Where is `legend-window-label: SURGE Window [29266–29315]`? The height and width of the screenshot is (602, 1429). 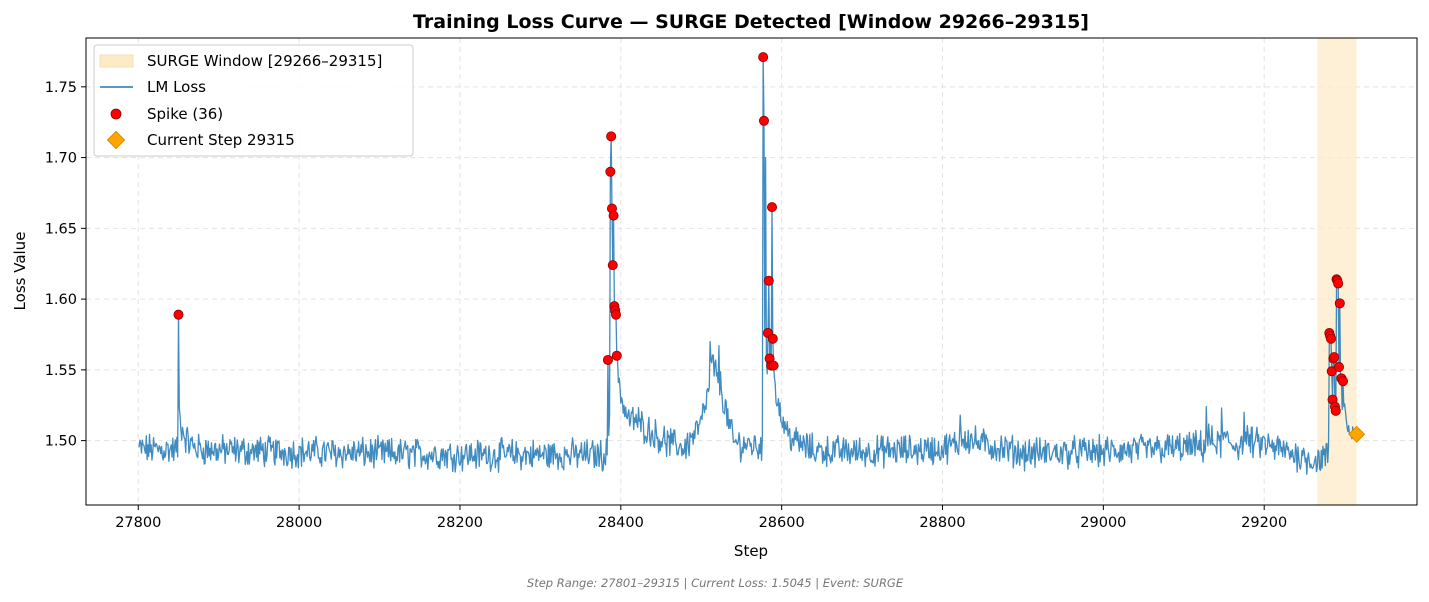 legend-window-label: SURGE Window [29266–29315] is located at coordinates (264, 61).